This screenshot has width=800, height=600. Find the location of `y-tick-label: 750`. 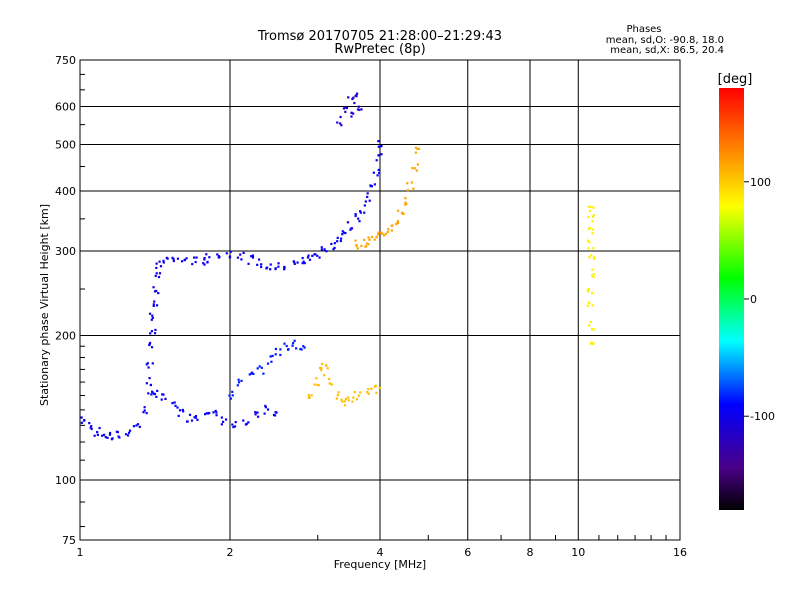

y-tick-label: 750 is located at coordinates (65, 60).